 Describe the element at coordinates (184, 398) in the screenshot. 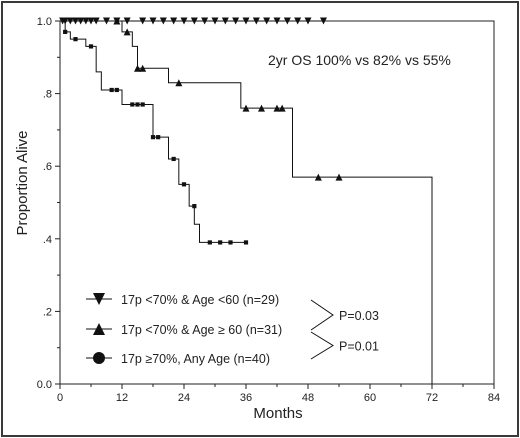

I see `x-tick-label: 24` at that location.